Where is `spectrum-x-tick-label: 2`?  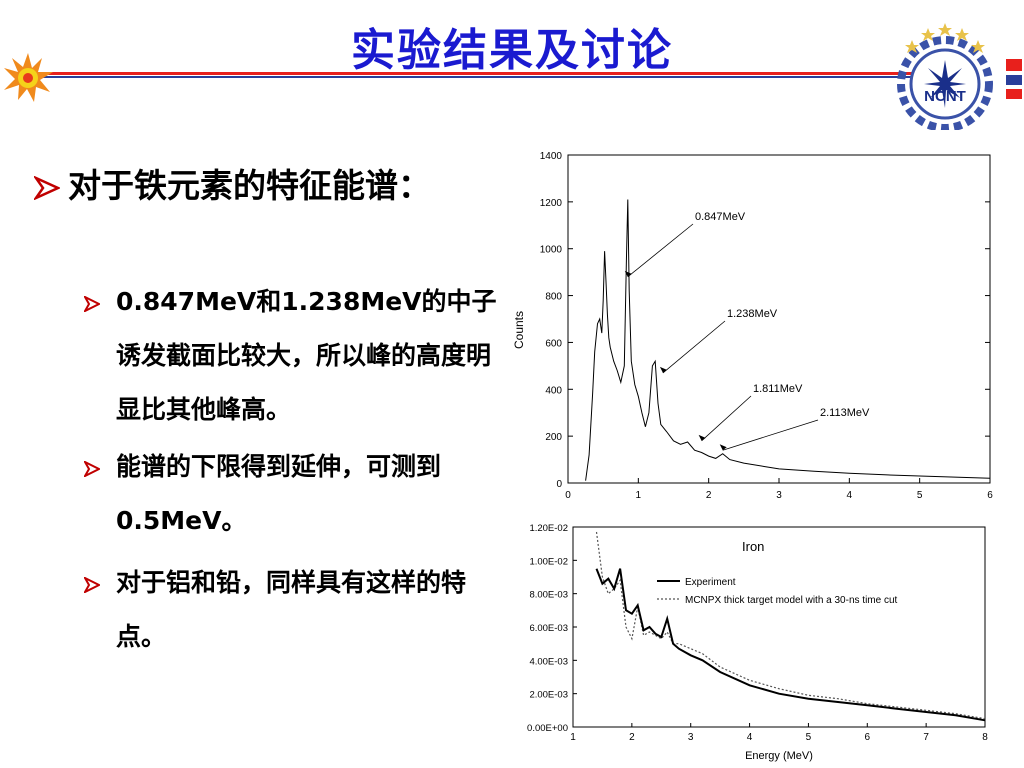
spectrum-x-tick-label: 2 is located at coordinates (709, 495).